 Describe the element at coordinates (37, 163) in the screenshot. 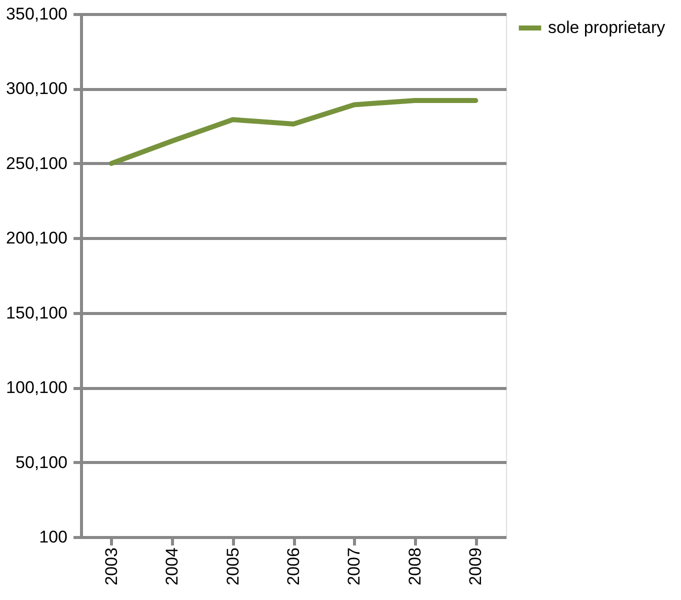

I see `y-tick-label: 250,100` at that location.